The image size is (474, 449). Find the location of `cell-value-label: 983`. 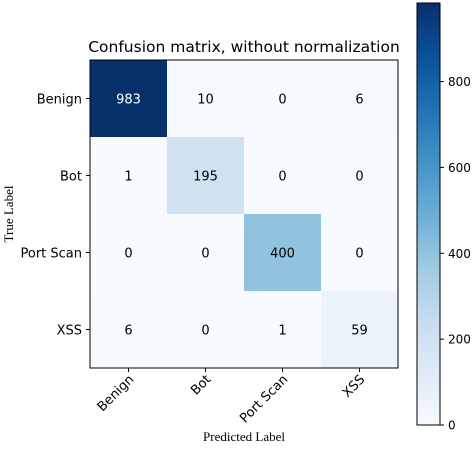

cell-value-label: 983 is located at coordinates (128, 100).